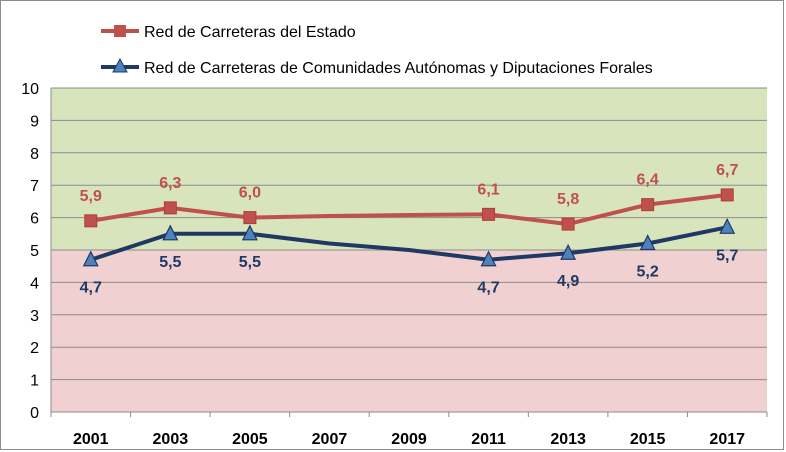 This screenshot has width=786, height=452. Describe the element at coordinates (727, 255) in the screenshot. I see `data-label: 5,7` at that location.